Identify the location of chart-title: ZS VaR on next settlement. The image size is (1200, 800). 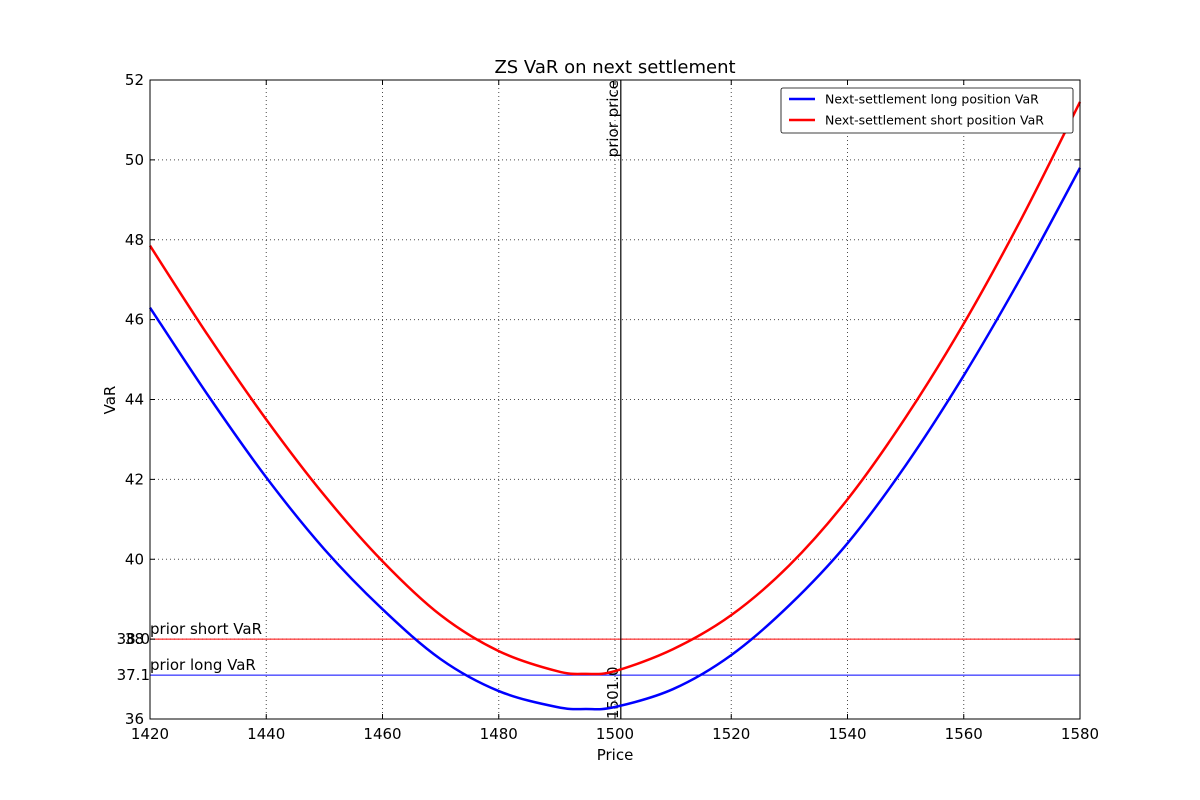
(614, 67).